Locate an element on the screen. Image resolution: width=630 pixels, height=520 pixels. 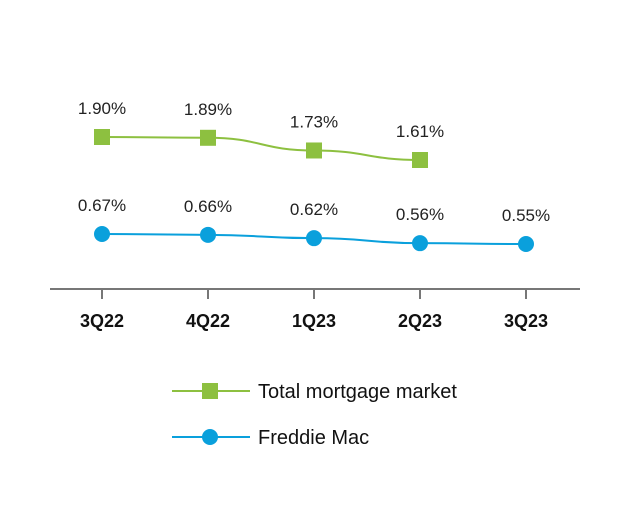
data-label: 1.73% is located at coordinates (314, 121).